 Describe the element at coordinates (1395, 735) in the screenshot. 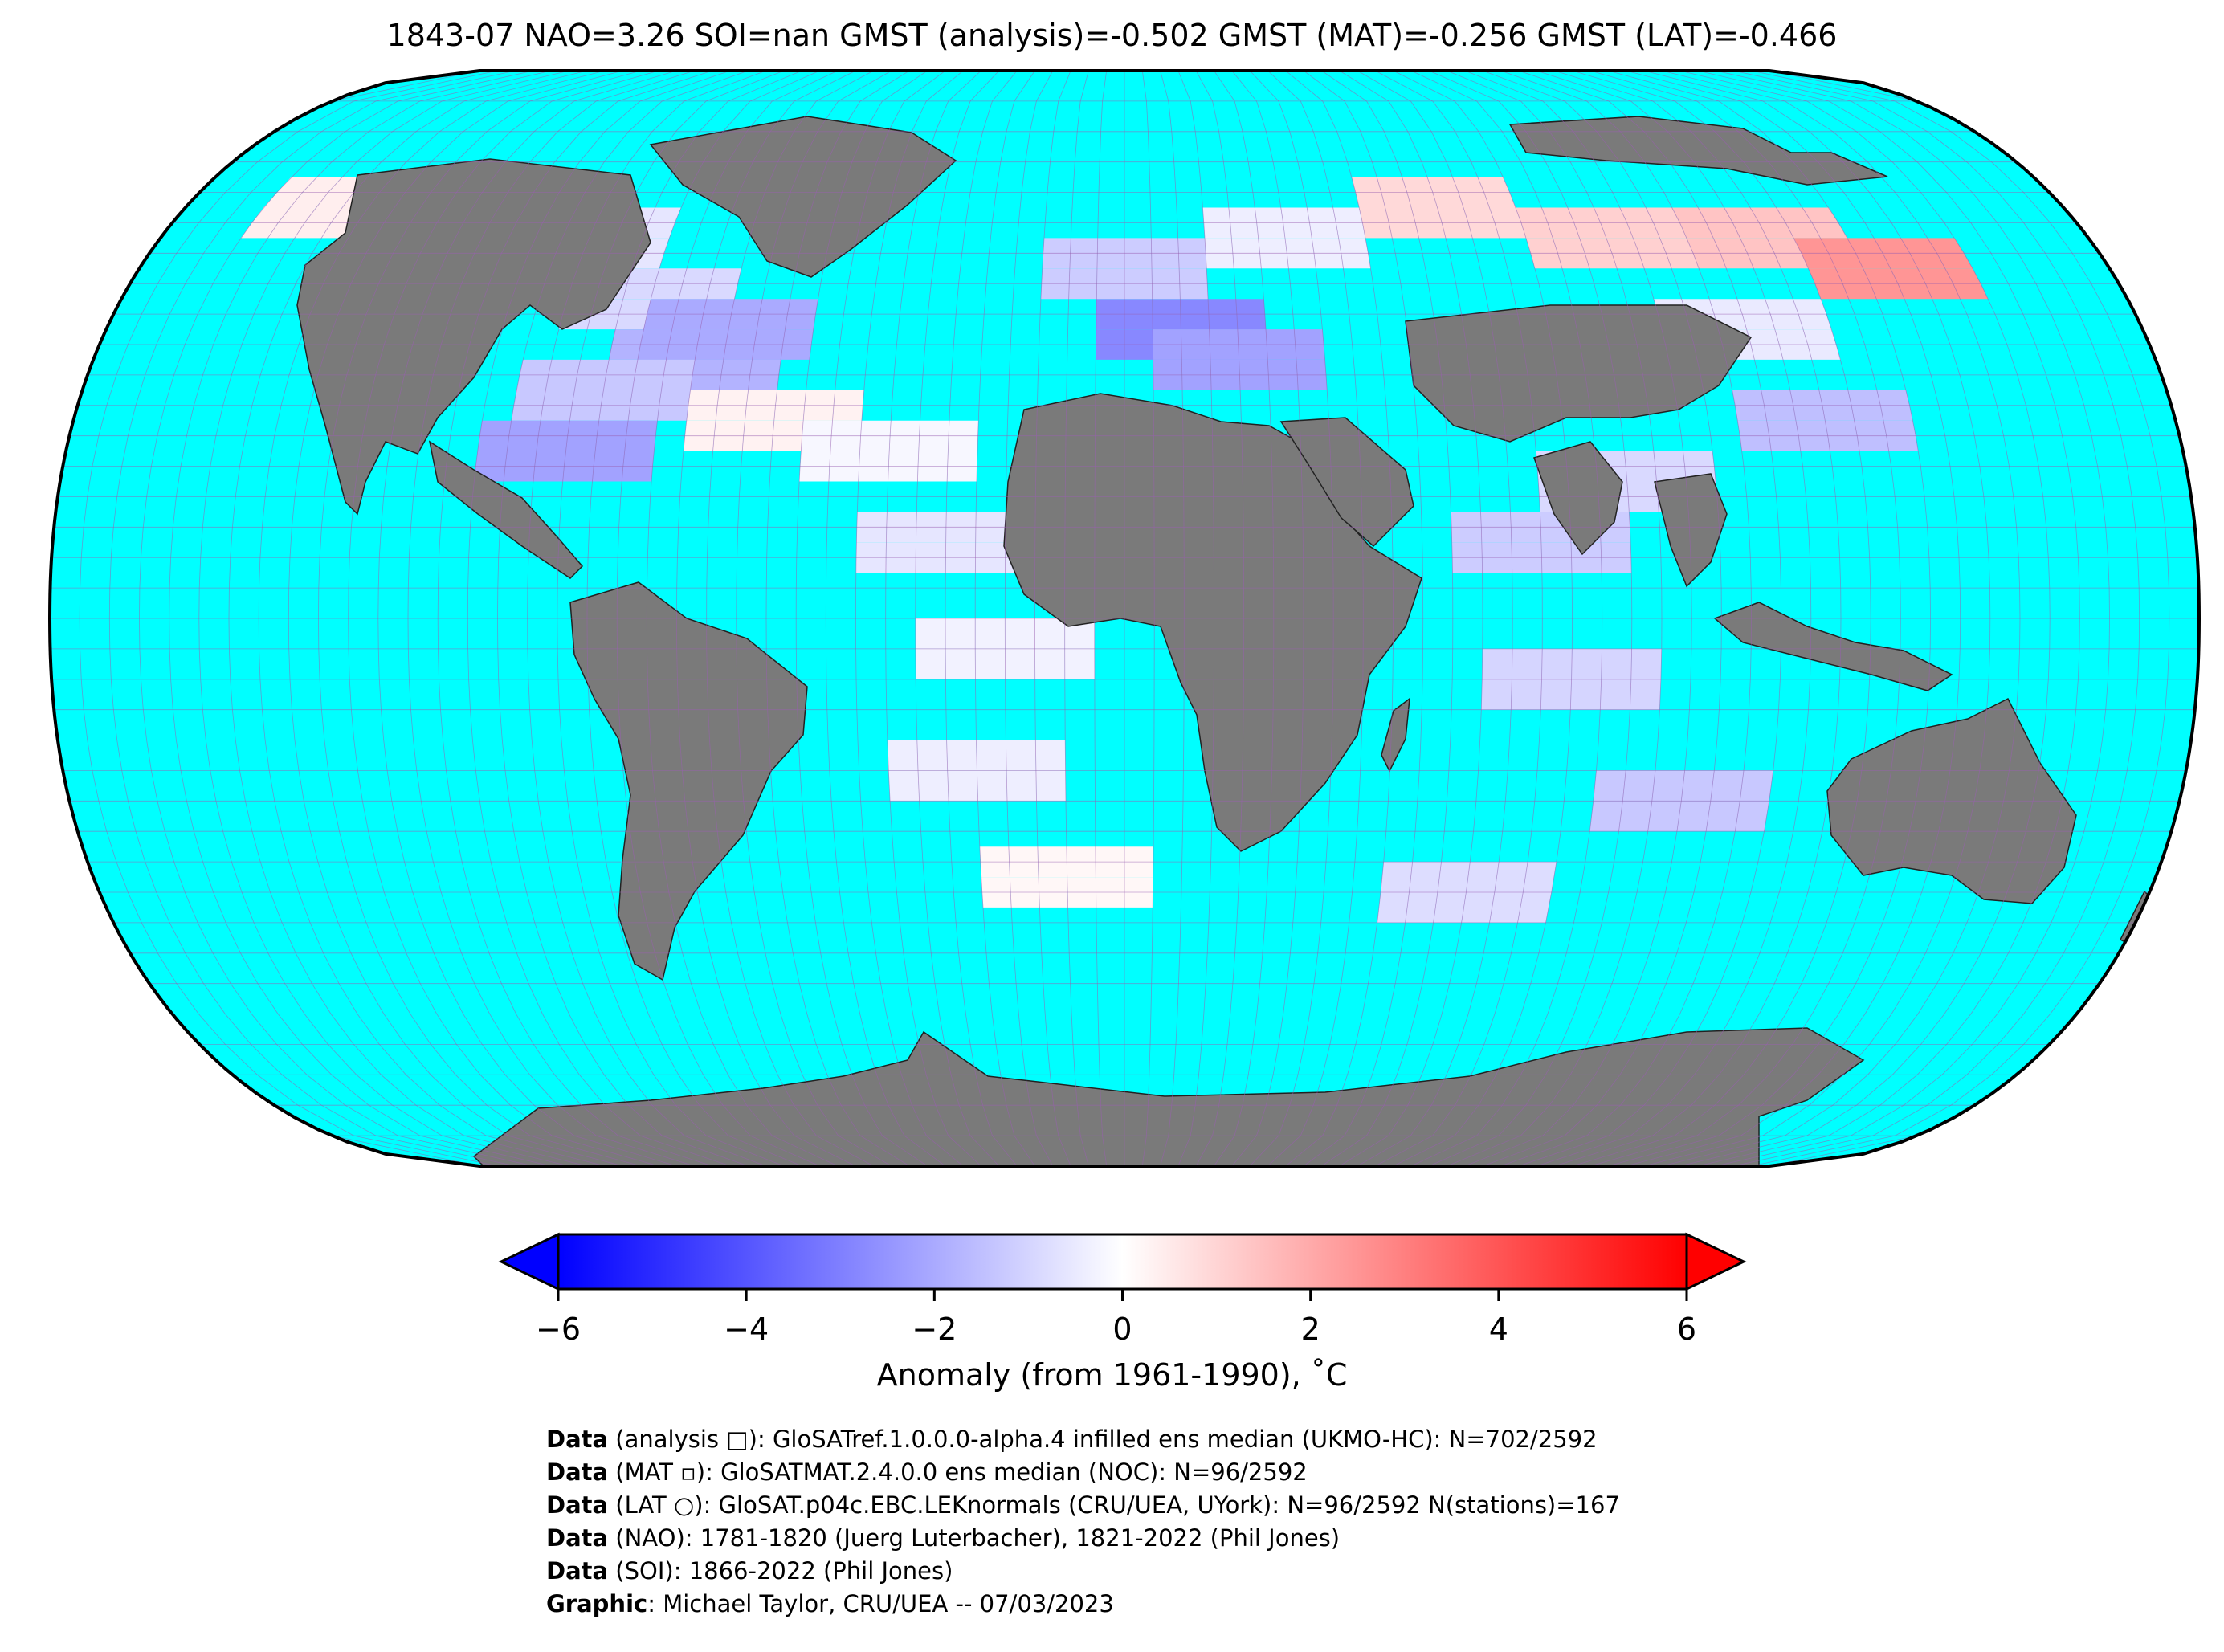

I see `land-madagascar` at that location.